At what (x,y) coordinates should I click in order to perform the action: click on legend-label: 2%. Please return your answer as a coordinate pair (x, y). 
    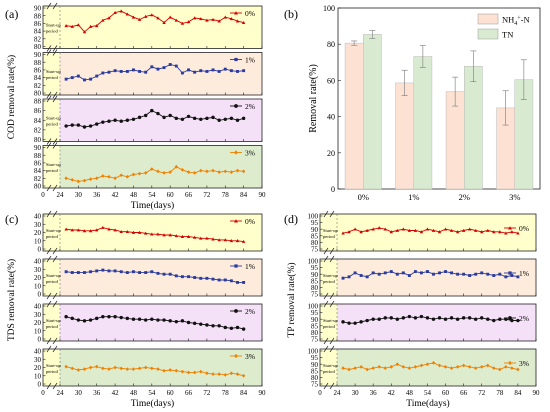
    Looking at the image, I should click on (250, 311).